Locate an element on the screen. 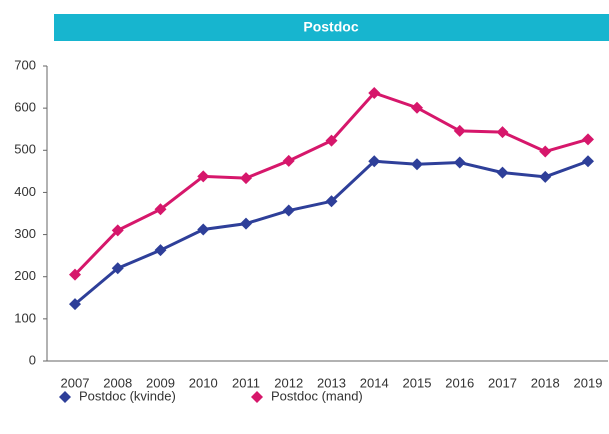  x-tick-label: 2011 is located at coordinates (246, 382).